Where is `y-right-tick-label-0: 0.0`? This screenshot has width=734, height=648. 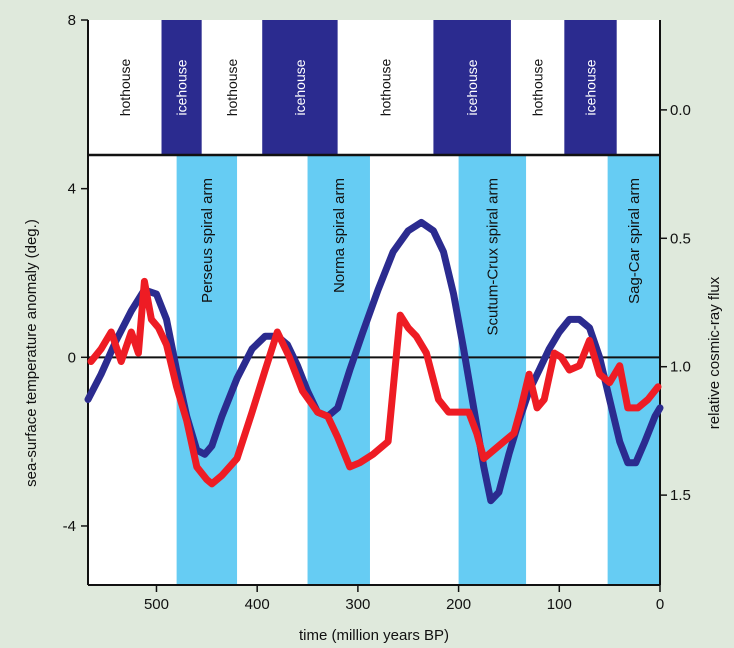
y-right-tick-label-0: 0.0 is located at coordinates (680, 110).